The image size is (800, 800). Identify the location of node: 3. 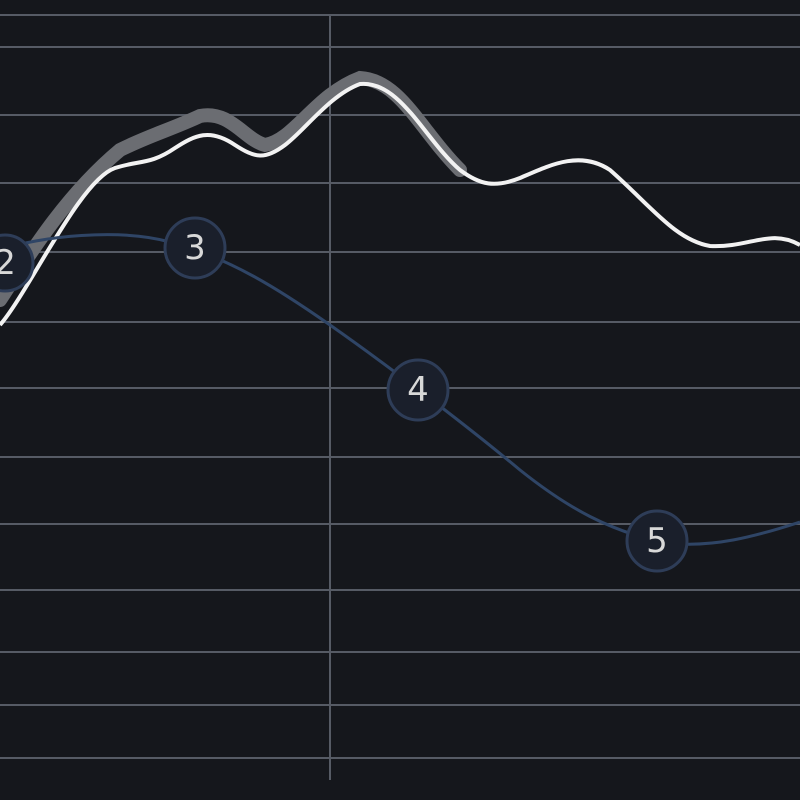
(195, 248).